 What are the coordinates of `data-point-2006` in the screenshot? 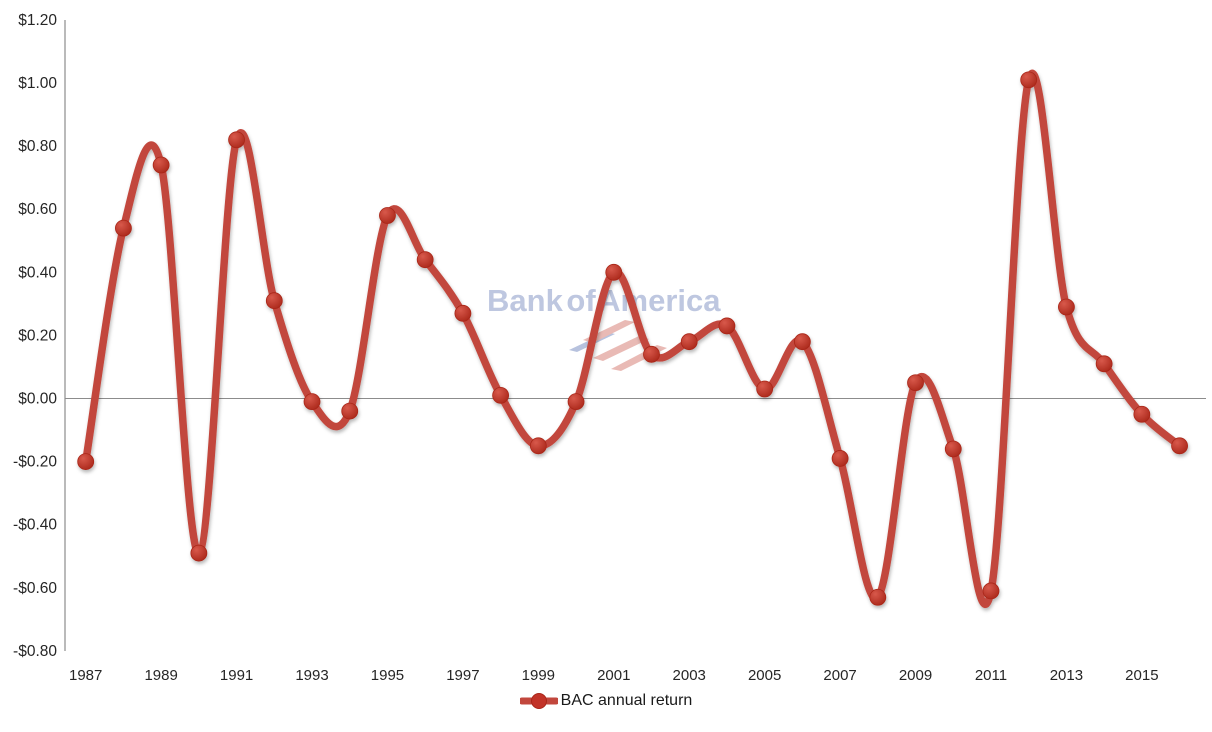 It's located at (802, 342).